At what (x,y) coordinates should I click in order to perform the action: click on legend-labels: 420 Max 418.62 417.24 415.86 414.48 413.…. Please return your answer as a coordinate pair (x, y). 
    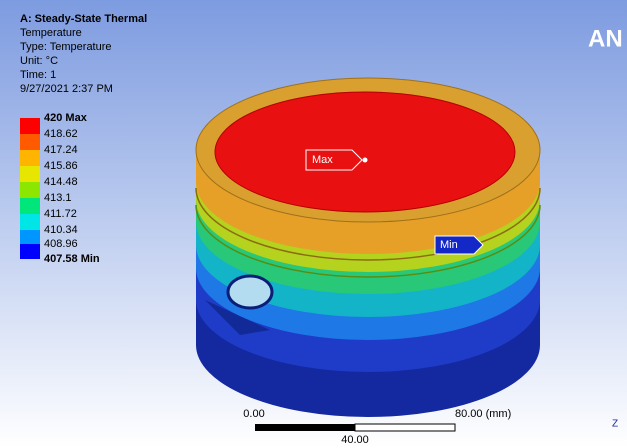
    Looking at the image, I should click on (72, 188).